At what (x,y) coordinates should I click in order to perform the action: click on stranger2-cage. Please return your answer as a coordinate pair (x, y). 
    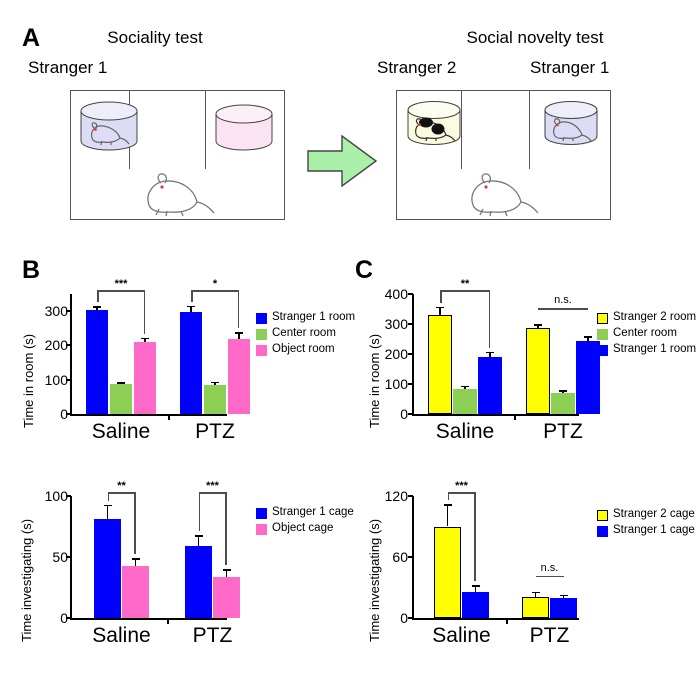
    Looking at the image, I should click on (434, 128).